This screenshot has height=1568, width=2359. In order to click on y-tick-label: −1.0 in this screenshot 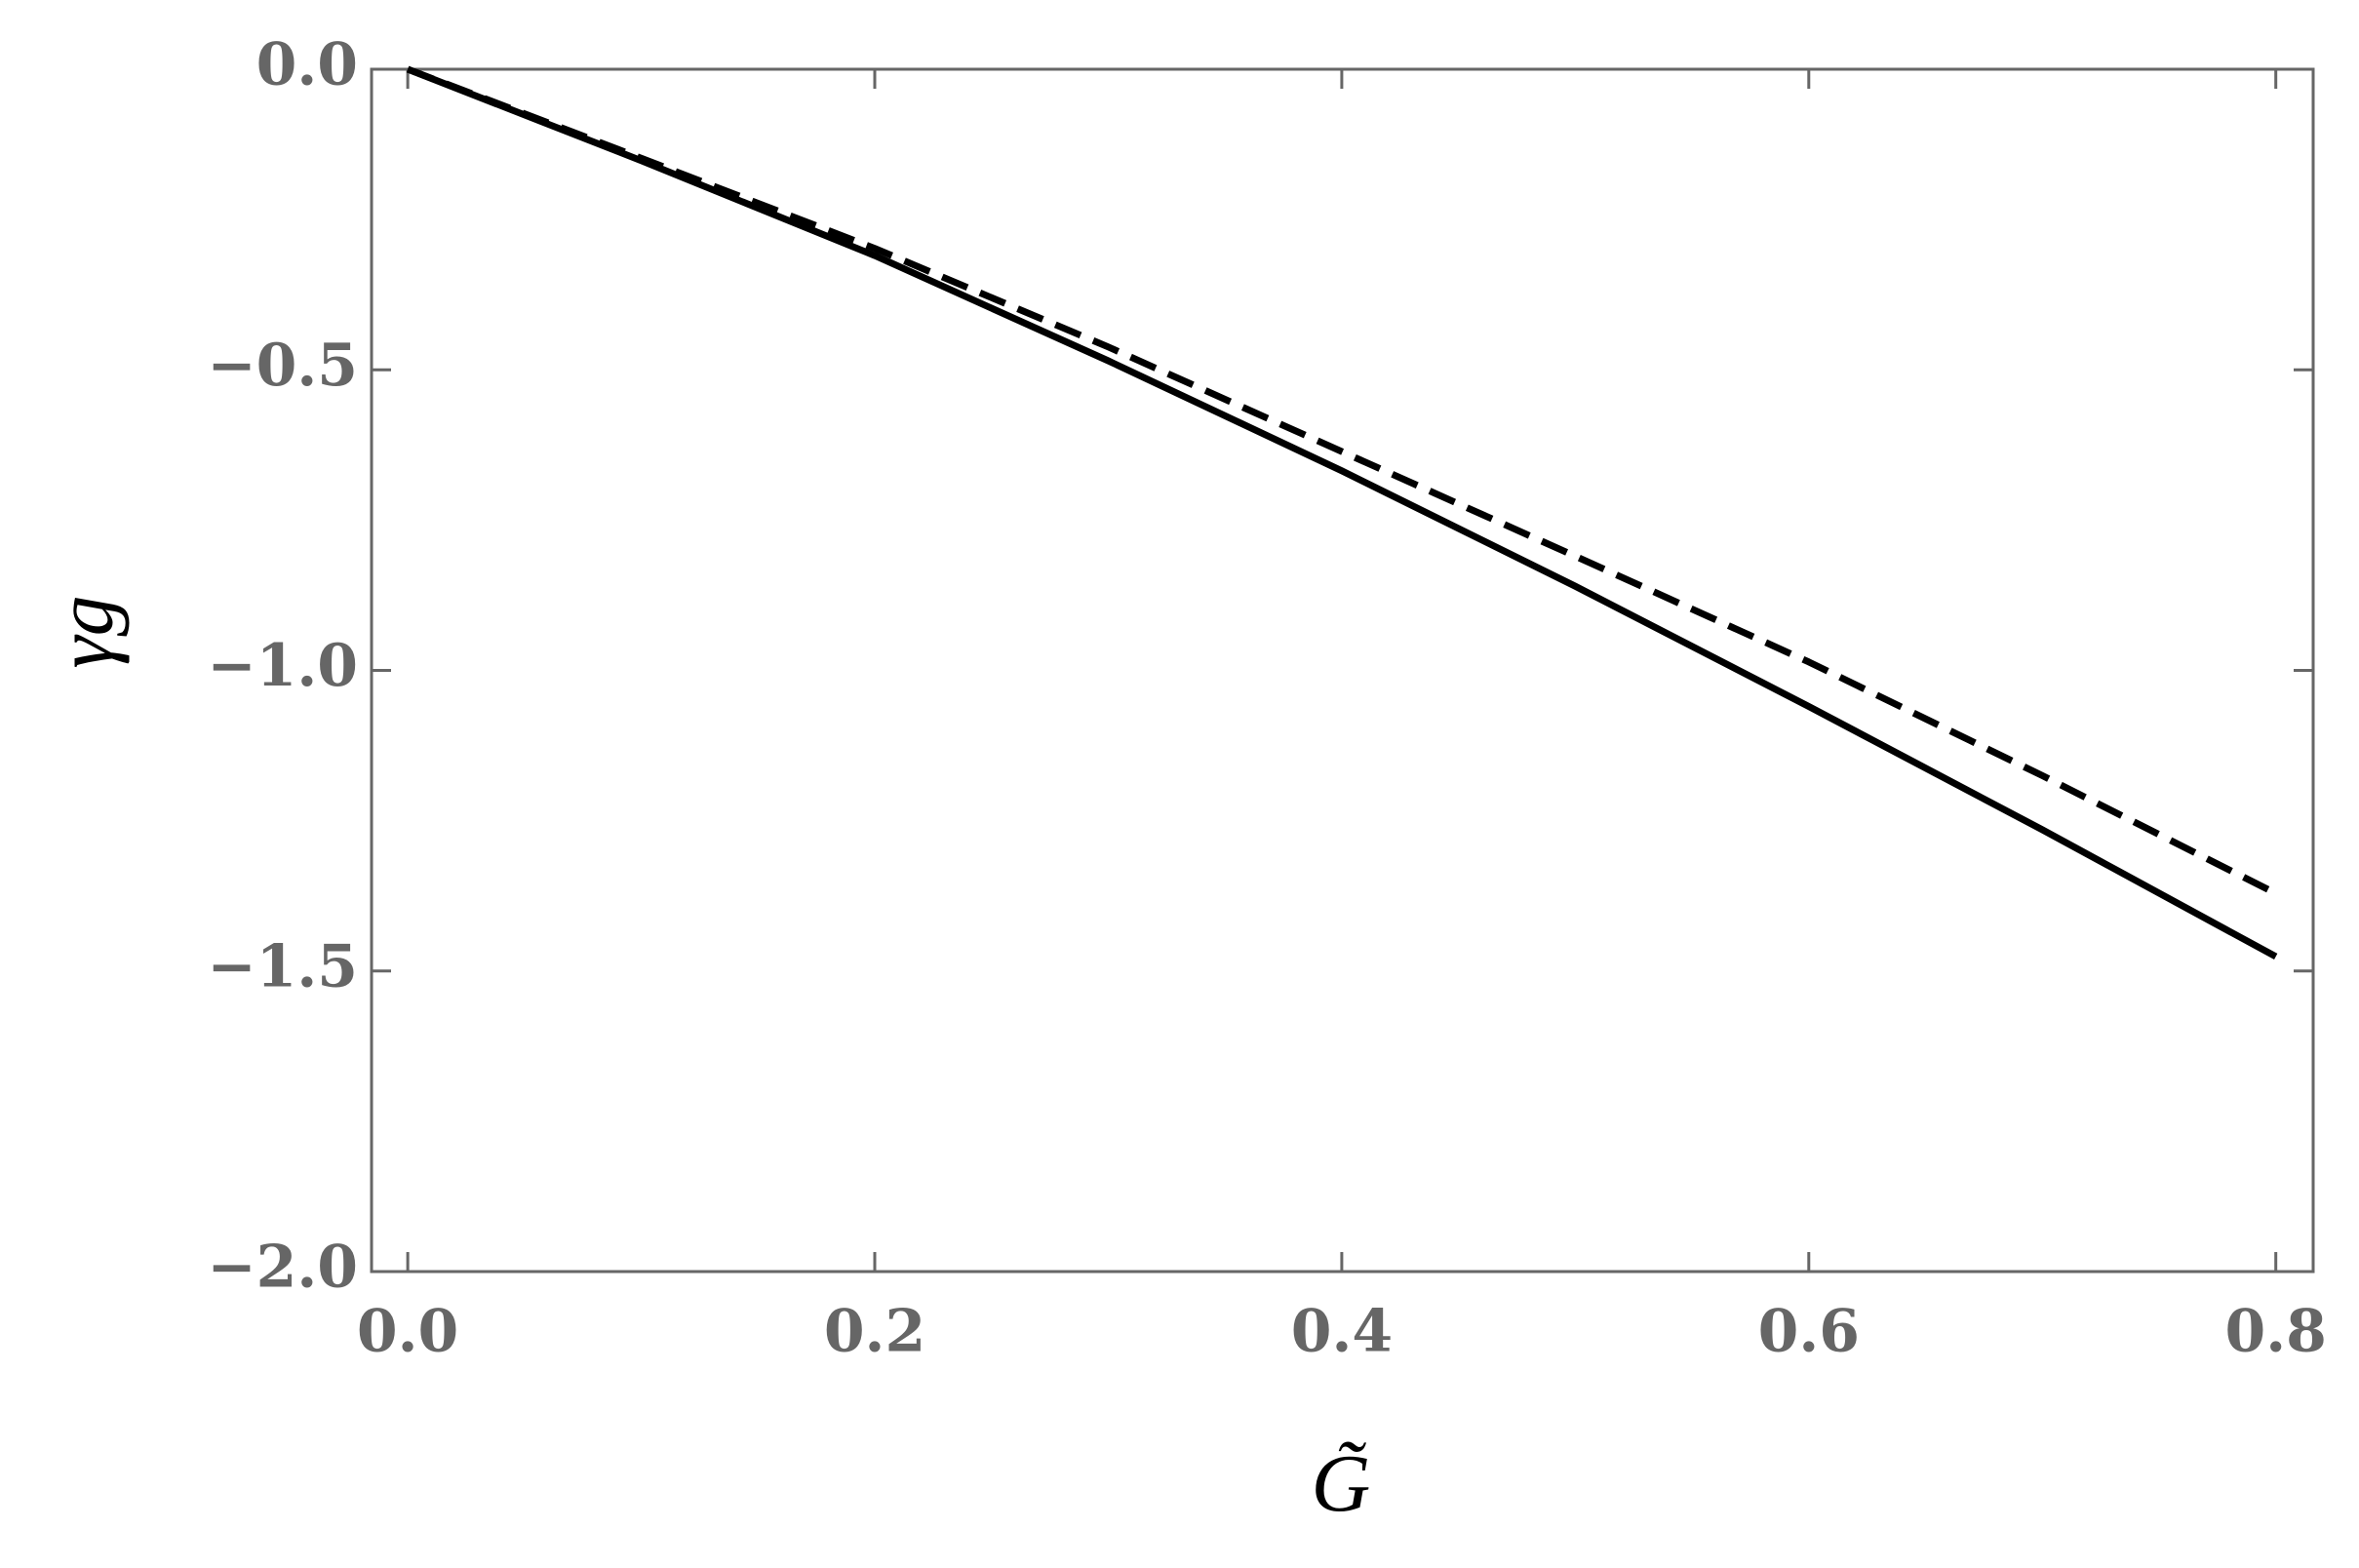, I will do `click(282, 666)`.